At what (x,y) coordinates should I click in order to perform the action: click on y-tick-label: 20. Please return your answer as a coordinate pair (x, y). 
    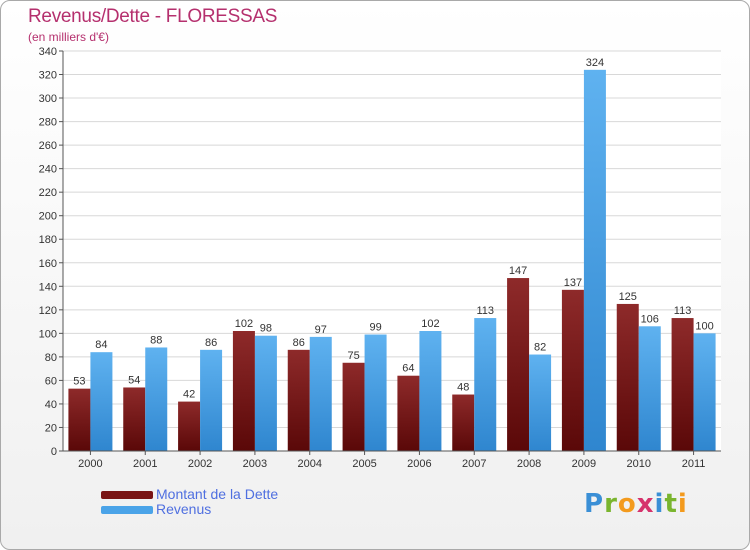
    Looking at the image, I should click on (51, 428).